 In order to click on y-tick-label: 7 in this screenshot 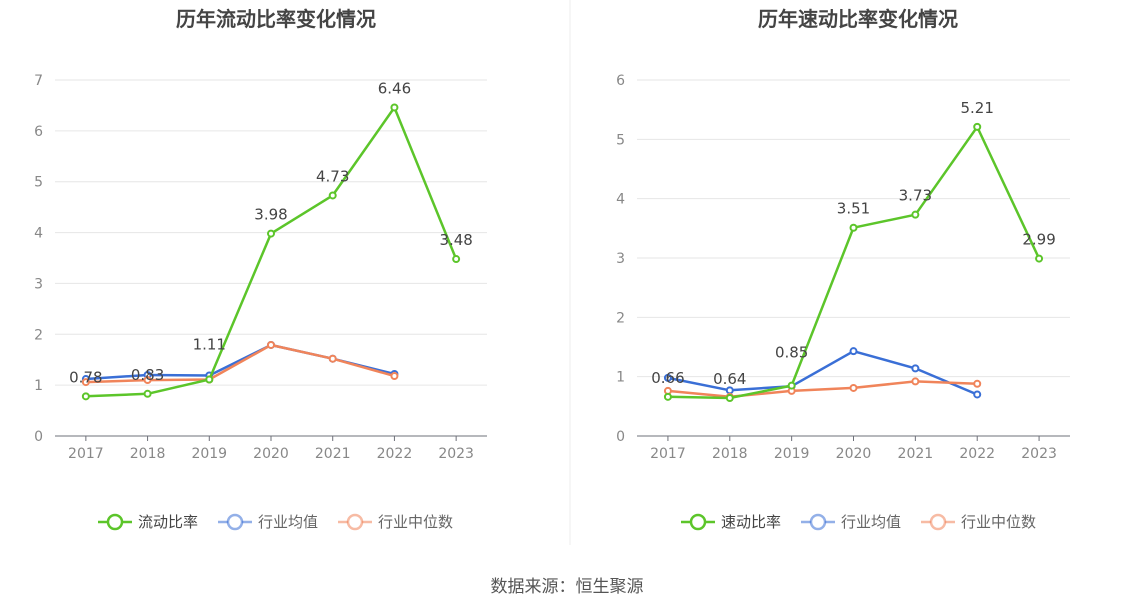, I will do `click(38, 81)`.